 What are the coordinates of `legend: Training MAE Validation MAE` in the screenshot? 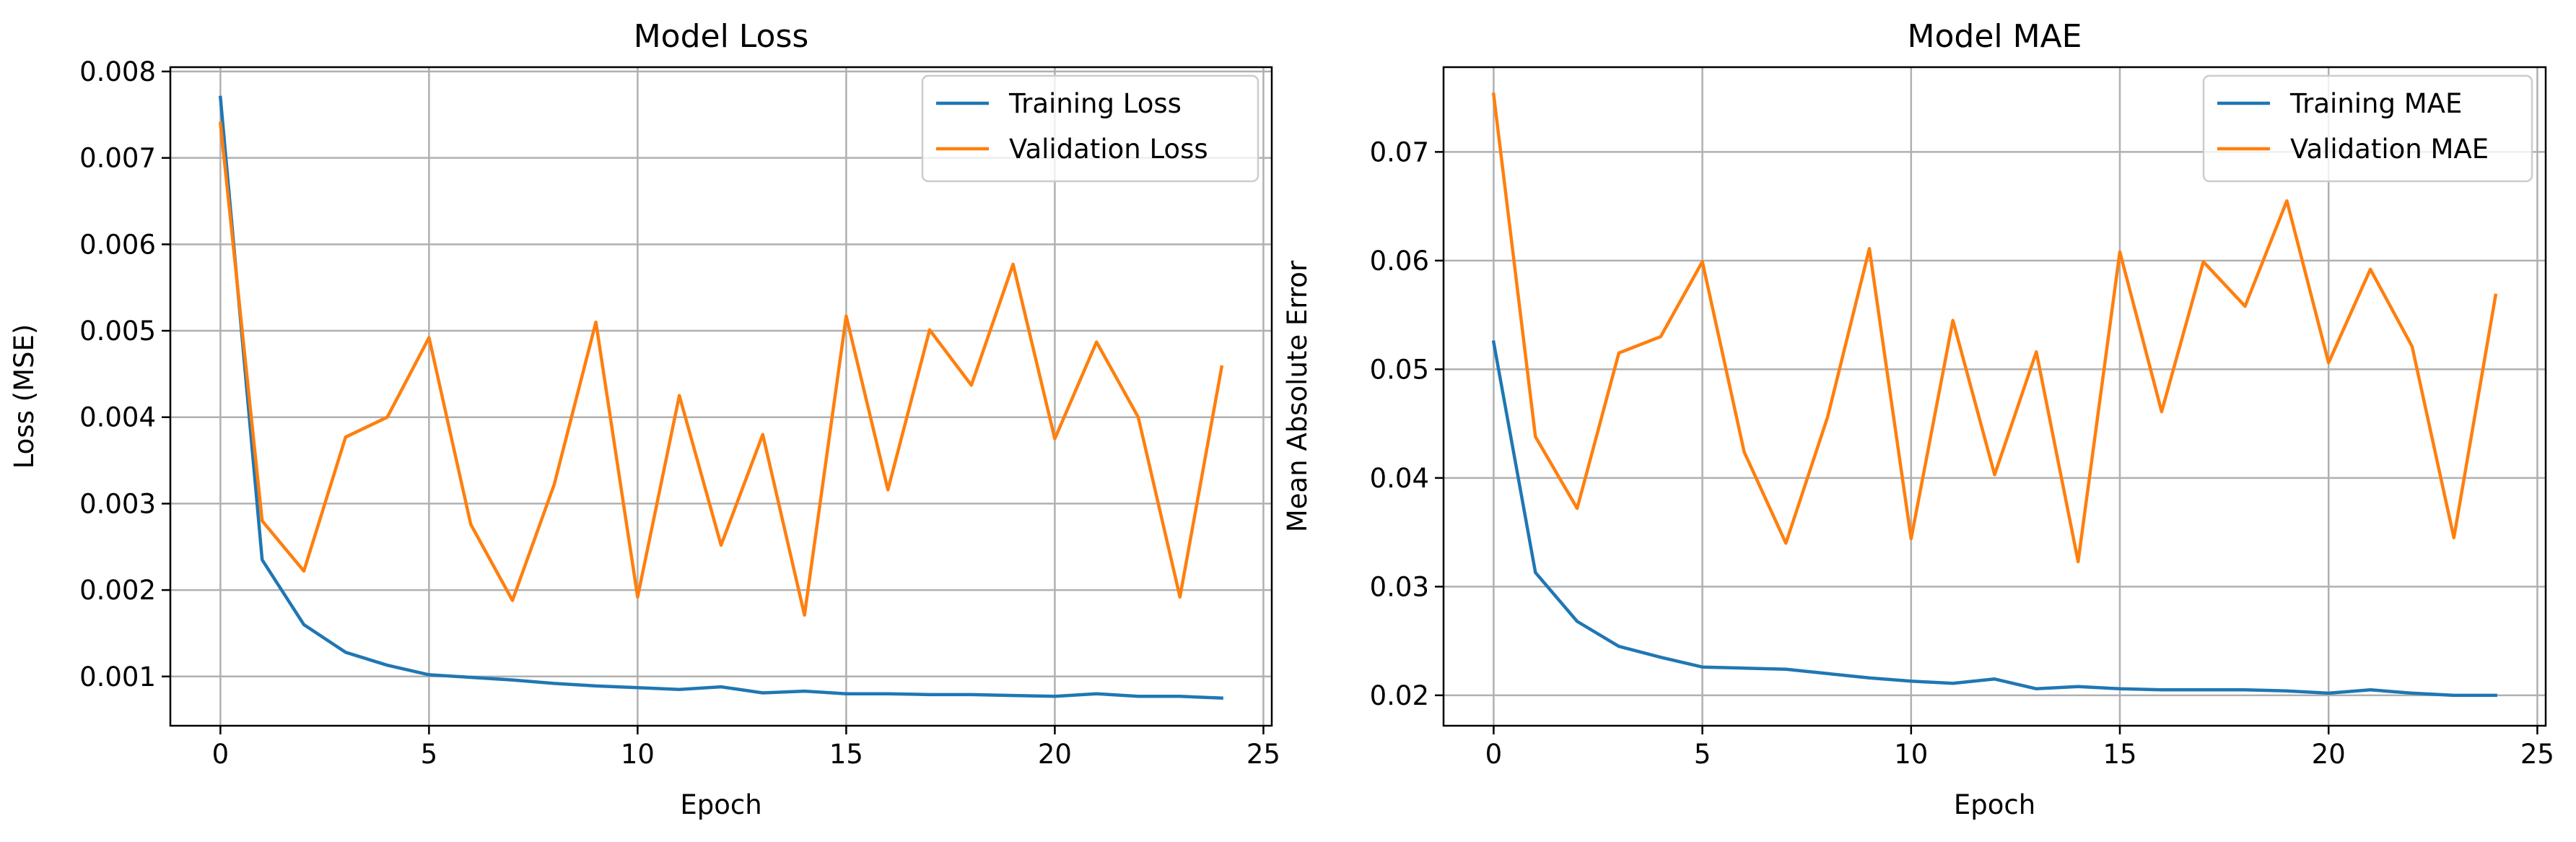 It's located at (2367, 128).